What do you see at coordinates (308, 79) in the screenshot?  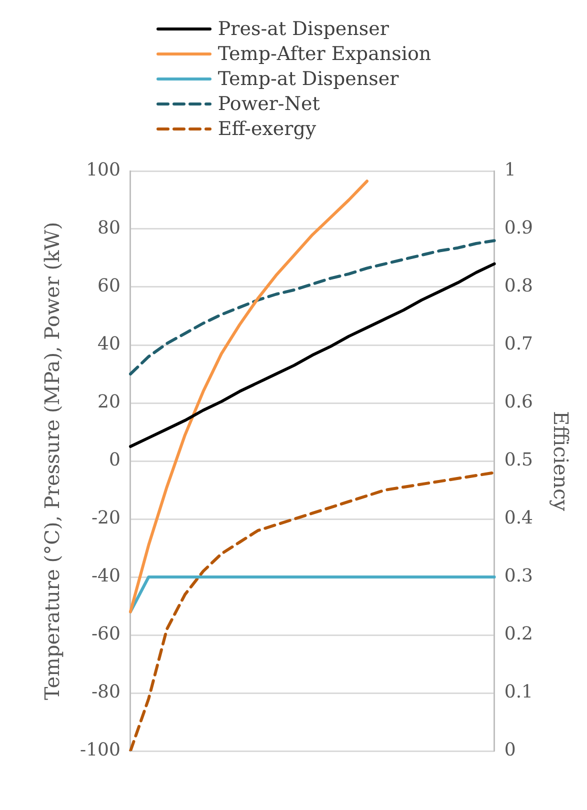 I see `legend-label: Temp-at Dispenser` at bounding box center [308, 79].